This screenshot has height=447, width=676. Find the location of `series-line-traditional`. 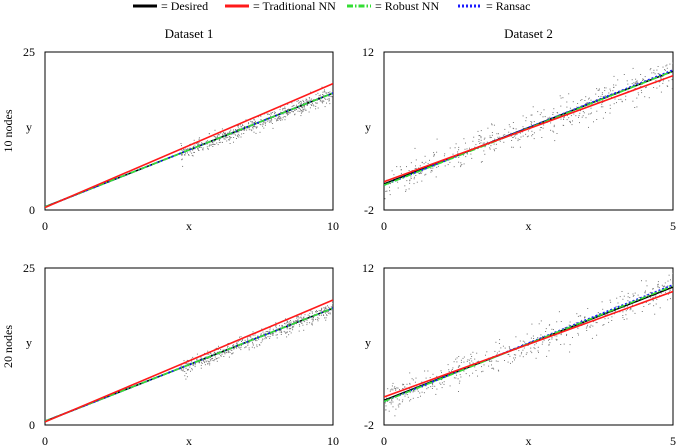

series-line-traditional is located at coordinates (528, 128).